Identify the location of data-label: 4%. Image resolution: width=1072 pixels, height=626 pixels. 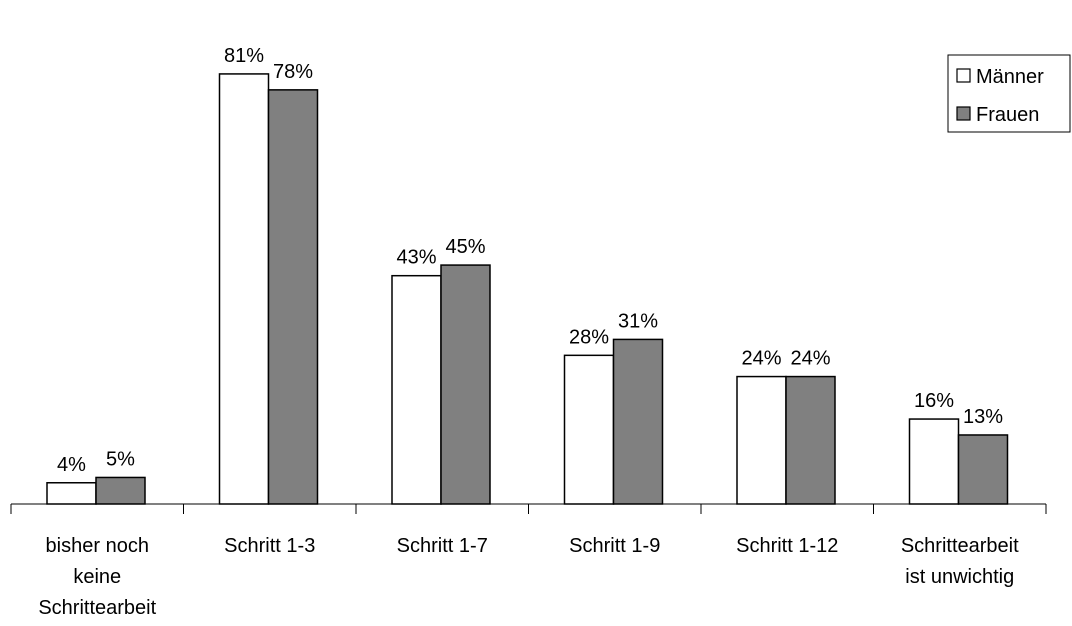
(71, 465).